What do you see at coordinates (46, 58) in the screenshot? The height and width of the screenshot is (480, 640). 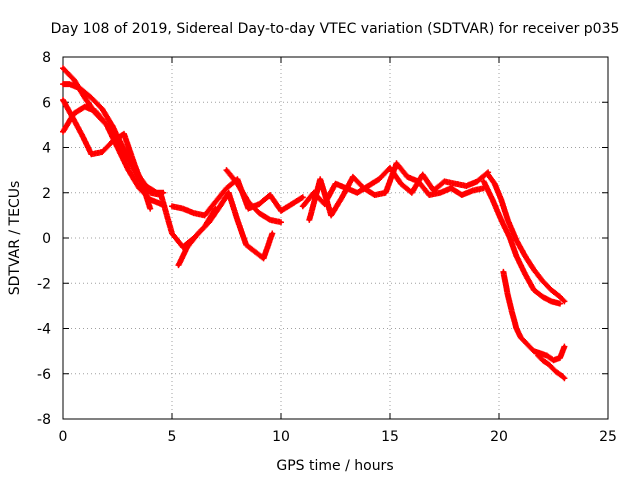 I see `y-tick-label: 8` at bounding box center [46, 58].